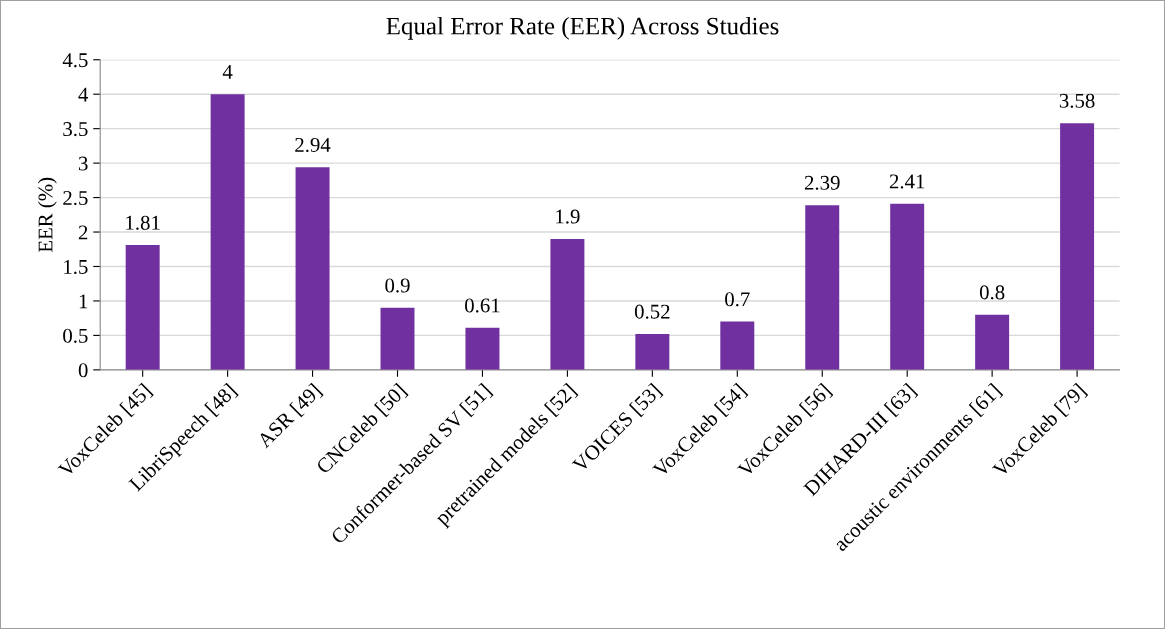 Image resolution: width=1165 pixels, height=629 pixels. I want to click on y-tick-label: 1.5, so click(76, 267).